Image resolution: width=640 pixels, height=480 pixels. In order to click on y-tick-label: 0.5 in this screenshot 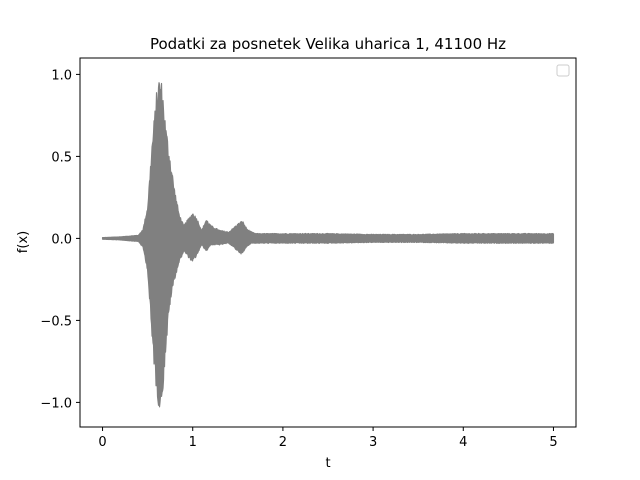, I will do `click(61, 157)`.